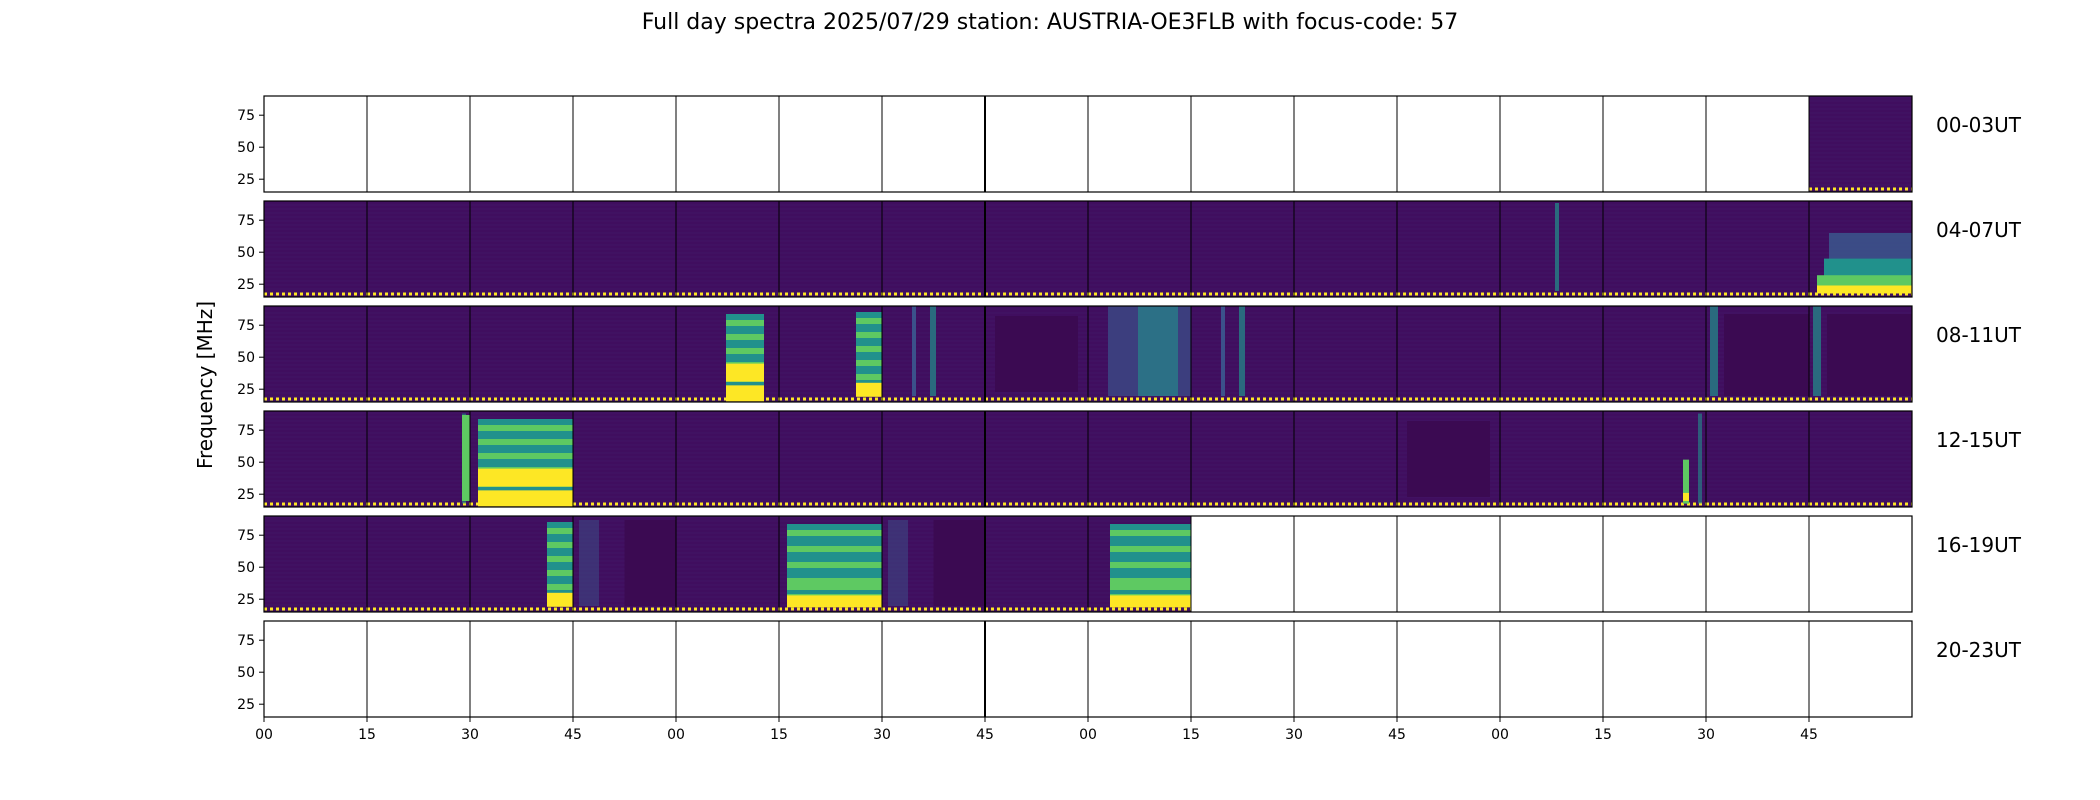 This screenshot has width=2100, height=800. What do you see at coordinates (1979, 230) in the screenshot?
I see `row-label: 04-07UT` at bounding box center [1979, 230].